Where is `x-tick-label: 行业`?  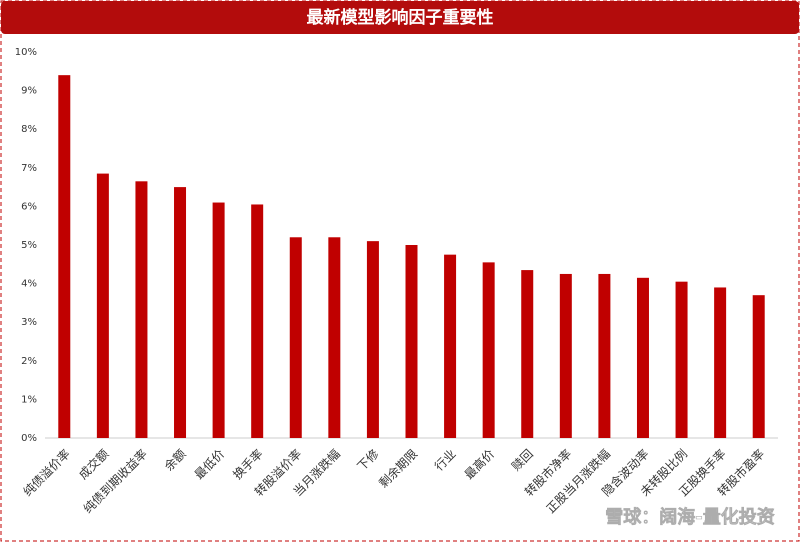
x-tick-label: 行业 is located at coordinates (445, 460).